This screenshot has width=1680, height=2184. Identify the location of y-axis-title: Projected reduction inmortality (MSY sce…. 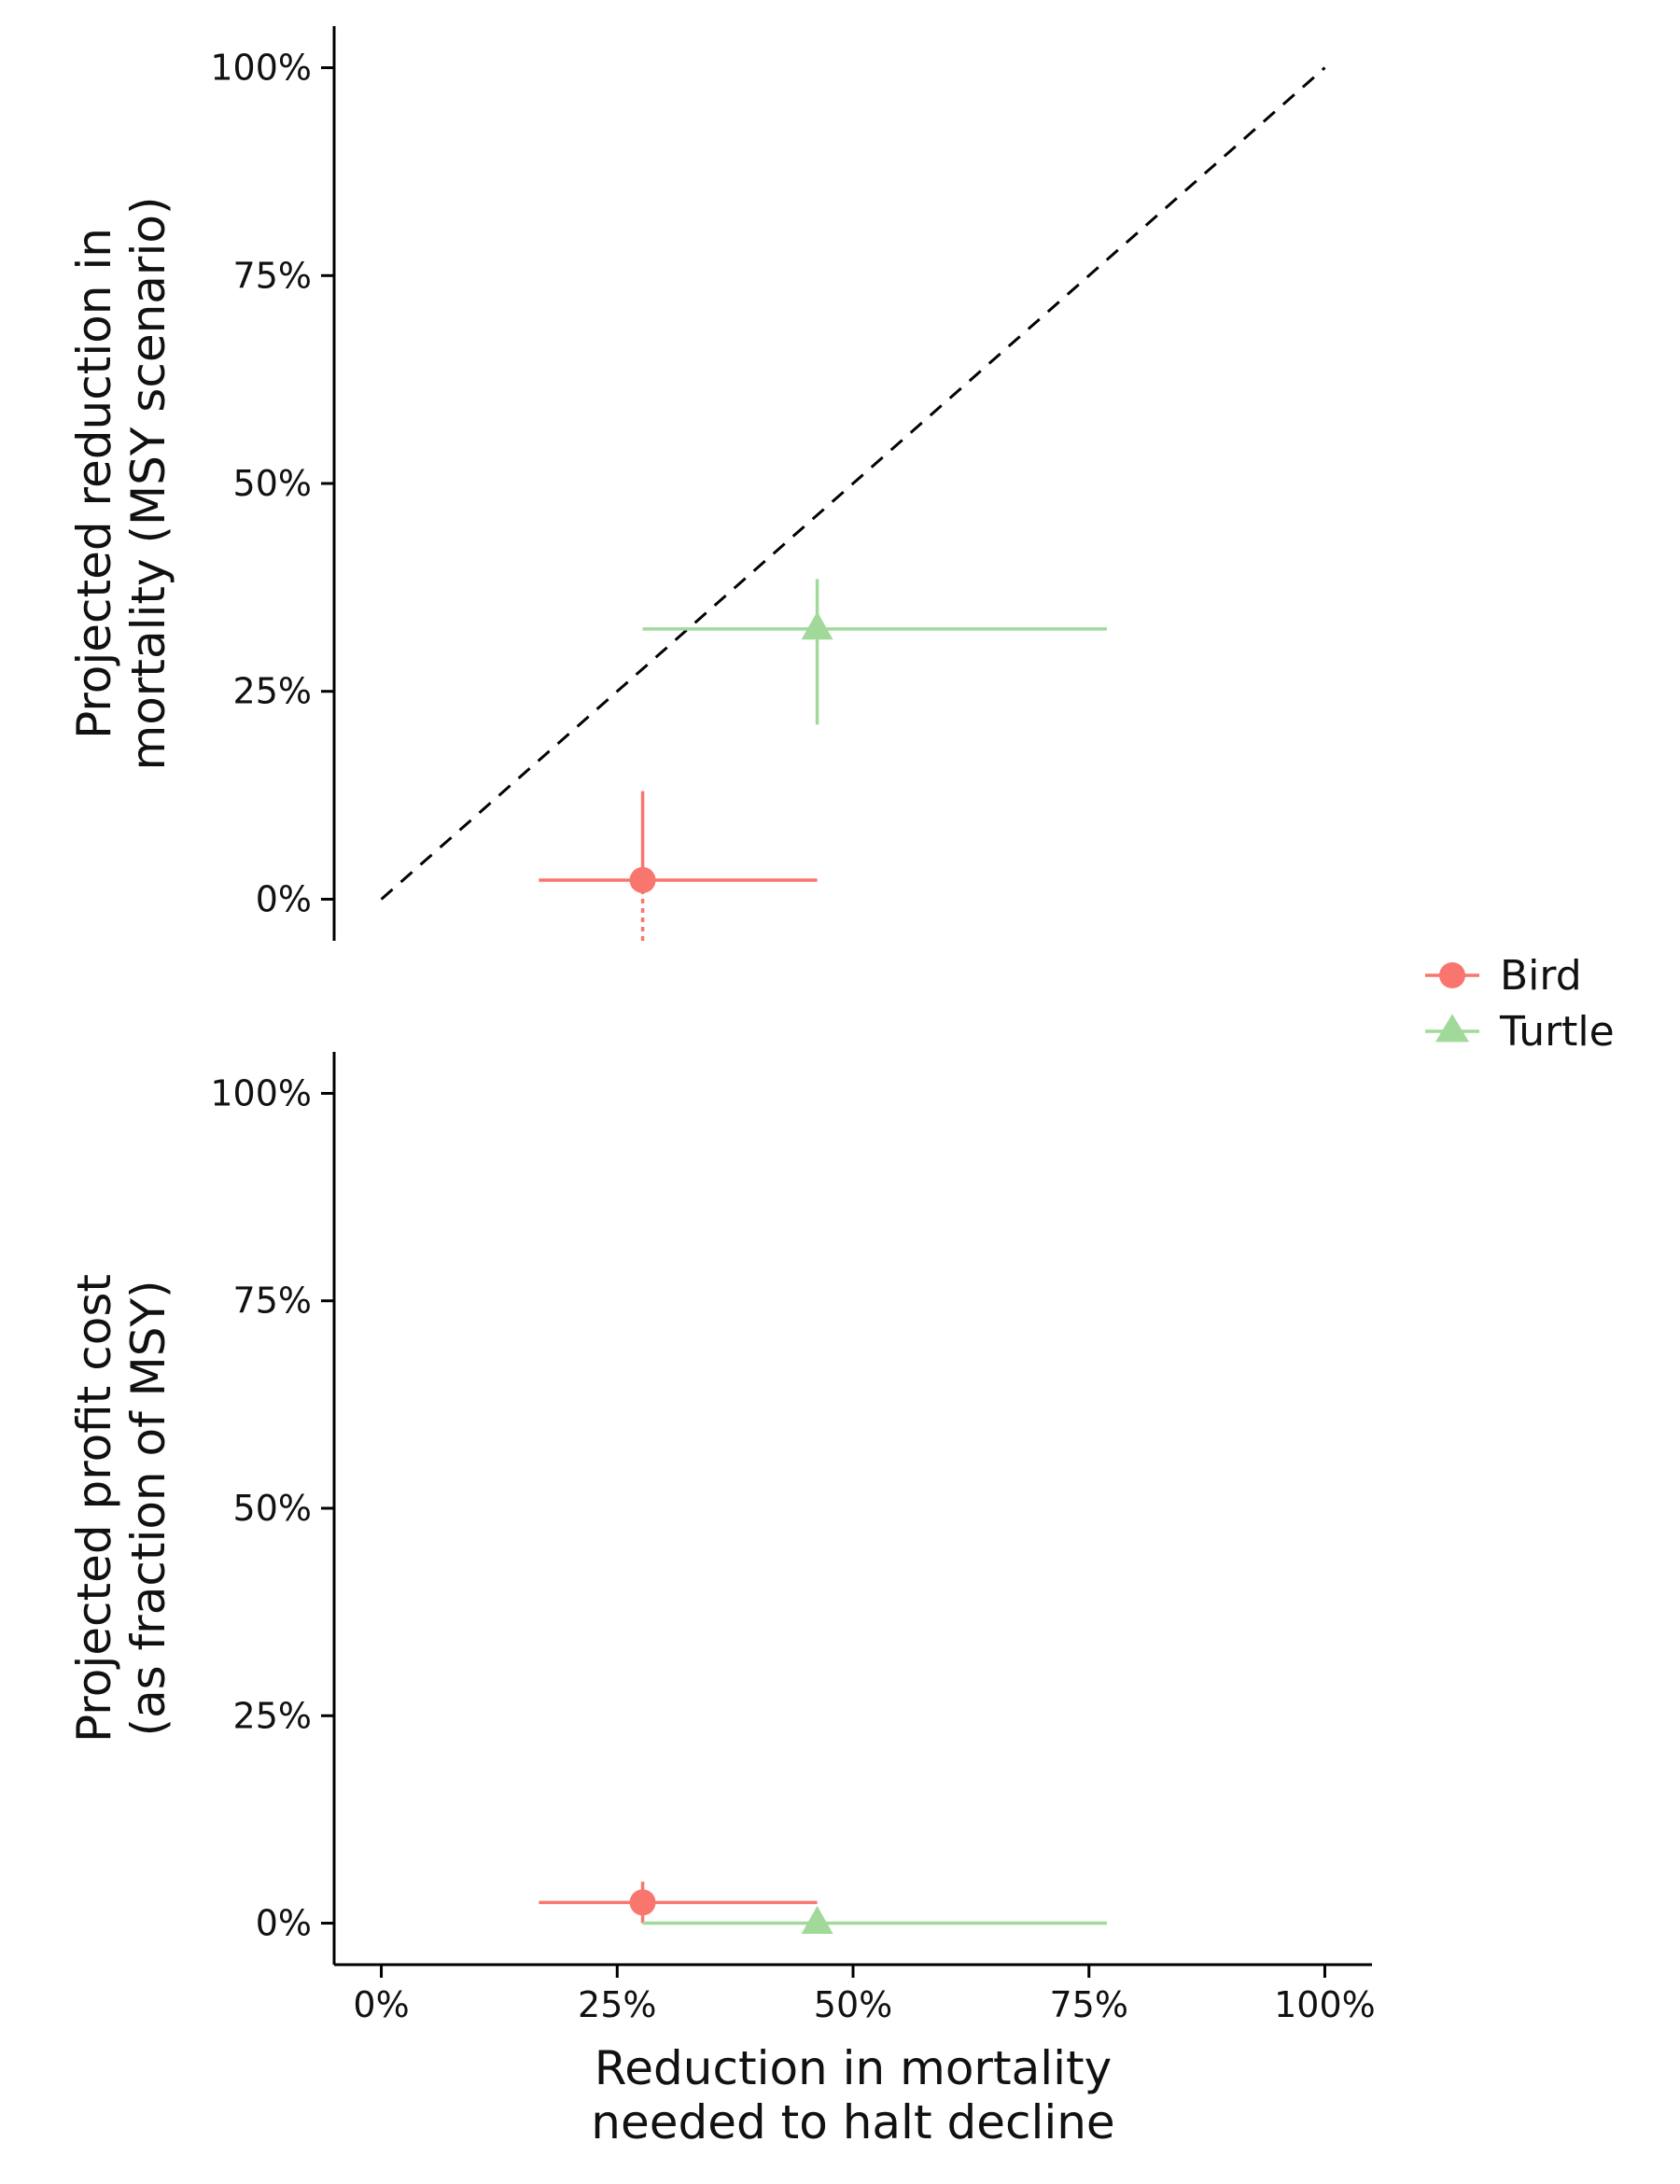
(121, 484).